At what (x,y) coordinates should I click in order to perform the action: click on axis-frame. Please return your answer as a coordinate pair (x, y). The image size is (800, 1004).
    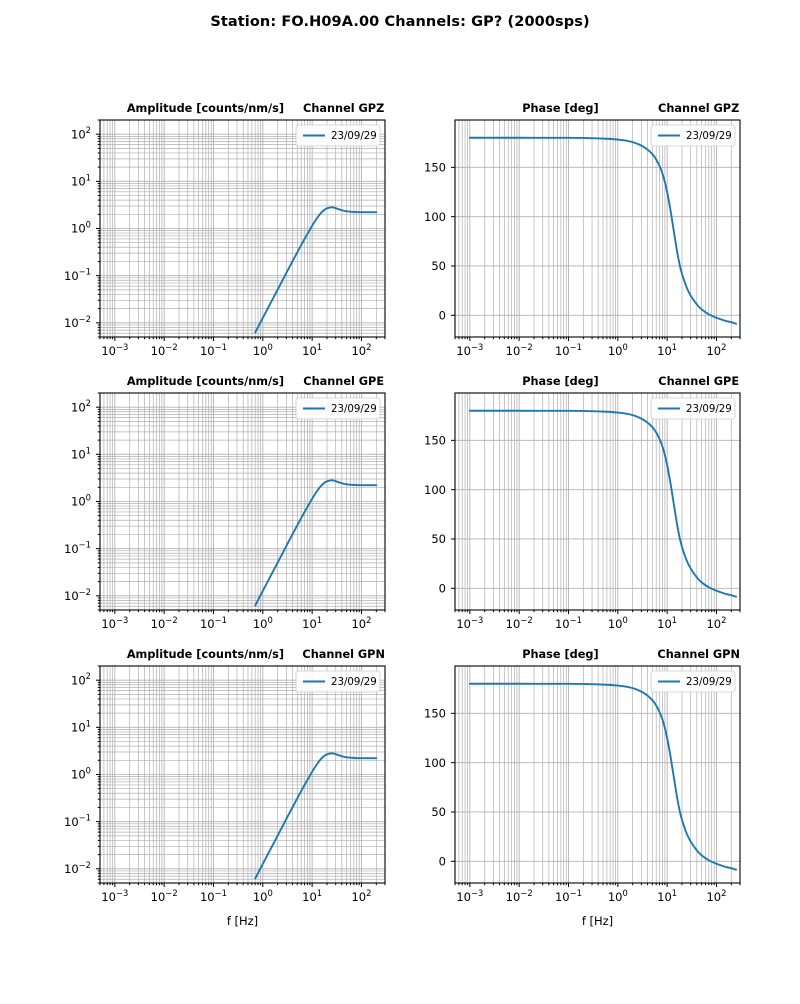
    Looking at the image, I should click on (597, 774).